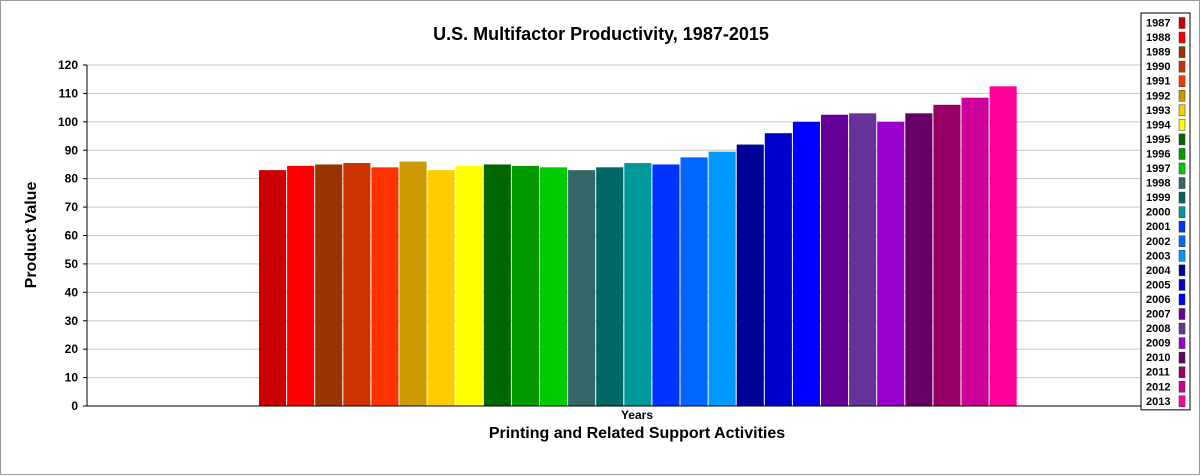  Describe the element at coordinates (1182, 81) in the screenshot. I see `legend-swatch-1991` at that location.